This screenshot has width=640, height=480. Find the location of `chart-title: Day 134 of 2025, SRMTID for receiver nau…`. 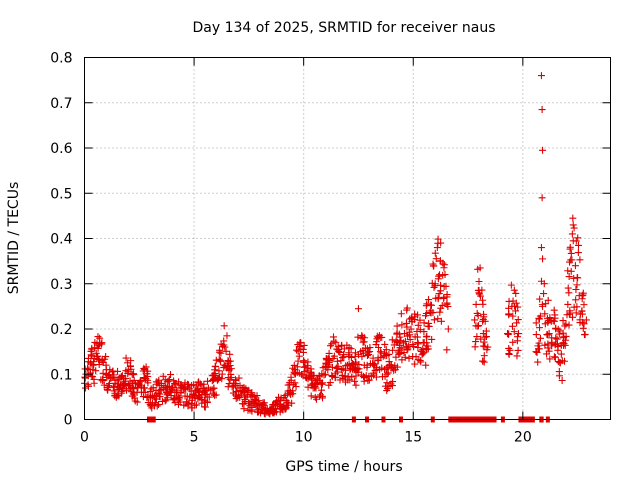

chart-title: Day 134 of 2025, SRMTID for receiver nau… is located at coordinates (343, 28).